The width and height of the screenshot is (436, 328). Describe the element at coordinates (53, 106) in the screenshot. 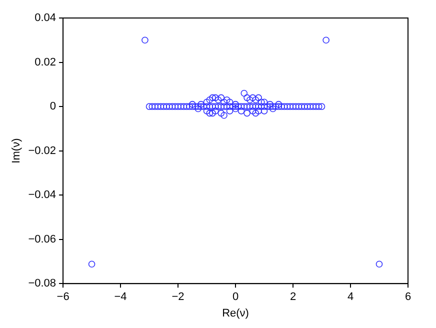

I see `y-tick-label: 0` at that location.